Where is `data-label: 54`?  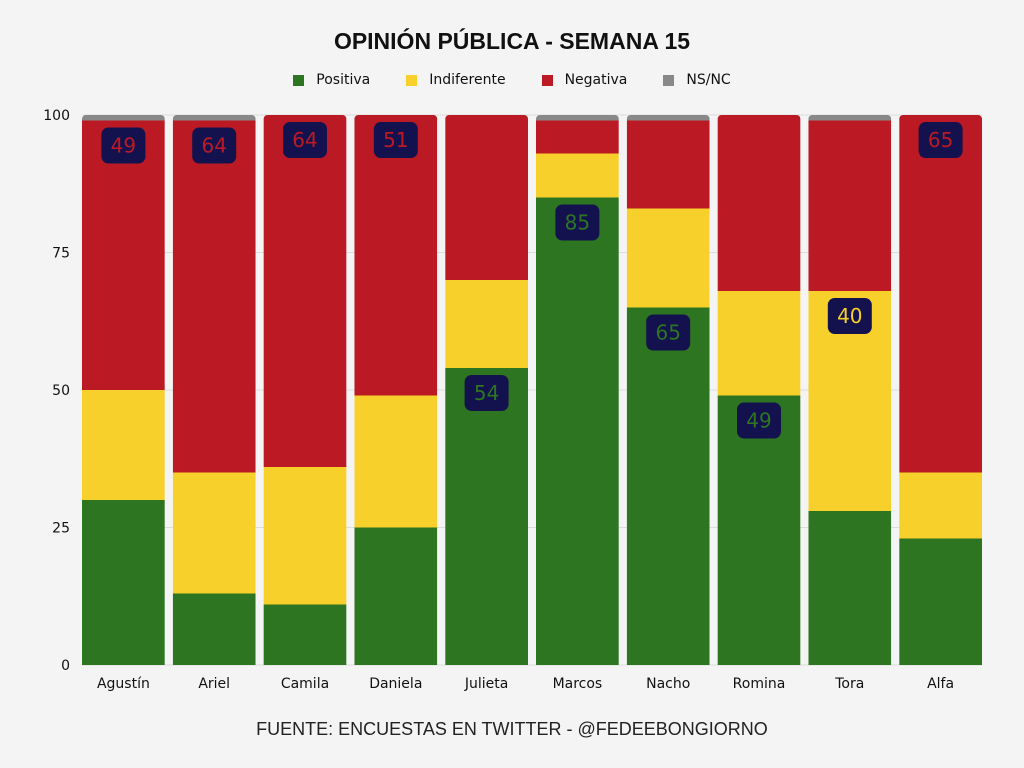
data-label: 54 is located at coordinates (486, 393).